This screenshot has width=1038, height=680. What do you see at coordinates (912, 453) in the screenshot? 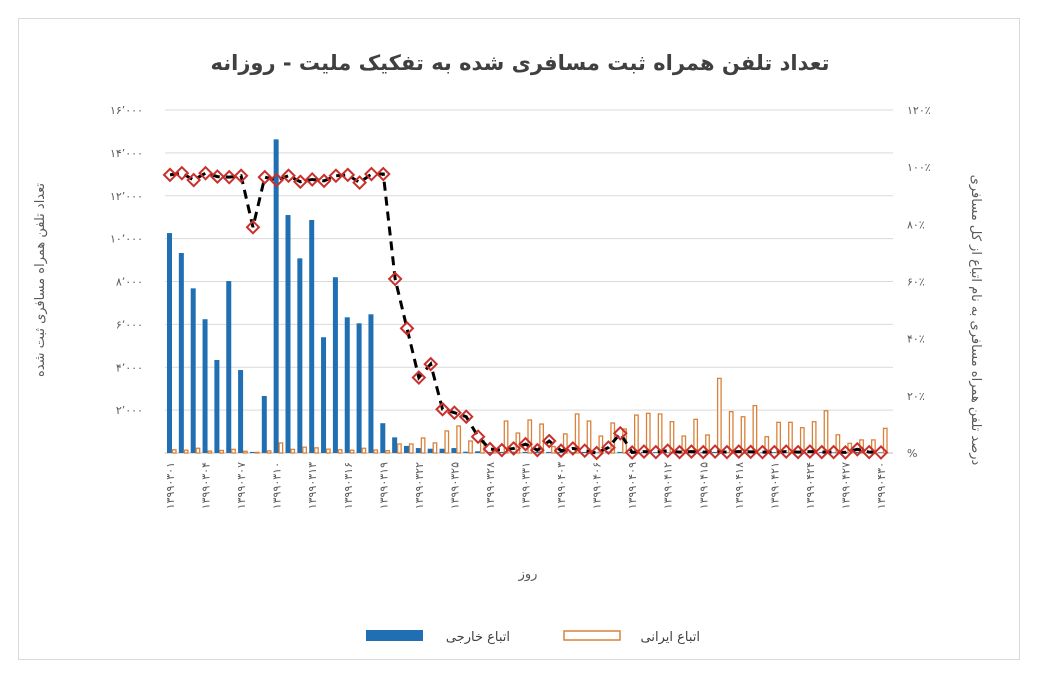
I see `y2-tick-label: %` at bounding box center [912, 453].